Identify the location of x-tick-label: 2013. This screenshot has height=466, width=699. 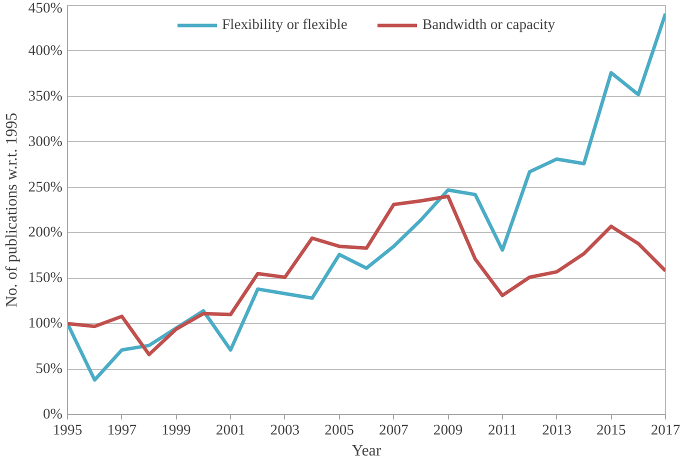
(557, 430).